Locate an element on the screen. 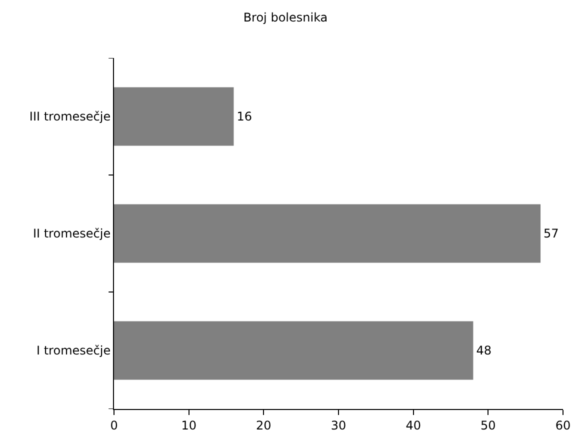 This screenshot has width=571, height=439. x-tick-label: 0 is located at coordinates (114, 425).